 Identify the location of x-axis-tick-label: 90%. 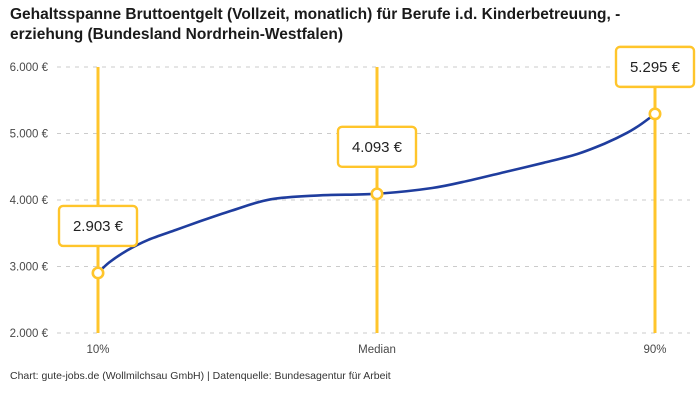
(654, 350).